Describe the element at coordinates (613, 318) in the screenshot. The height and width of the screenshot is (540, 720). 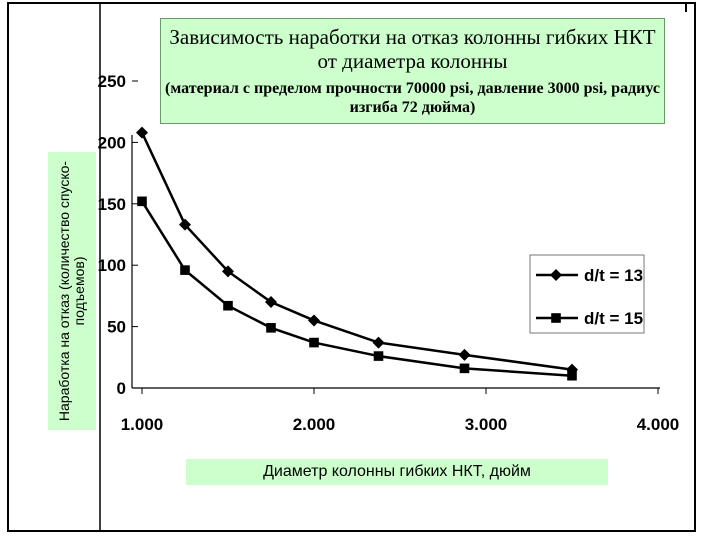
I see `legend-label: d/t = 15` at that location.